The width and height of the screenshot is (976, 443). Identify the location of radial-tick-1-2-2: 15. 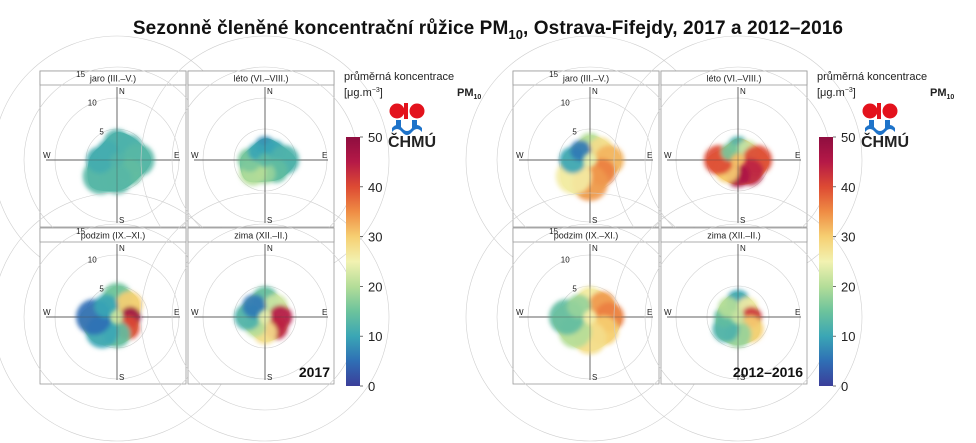
(553, 231).